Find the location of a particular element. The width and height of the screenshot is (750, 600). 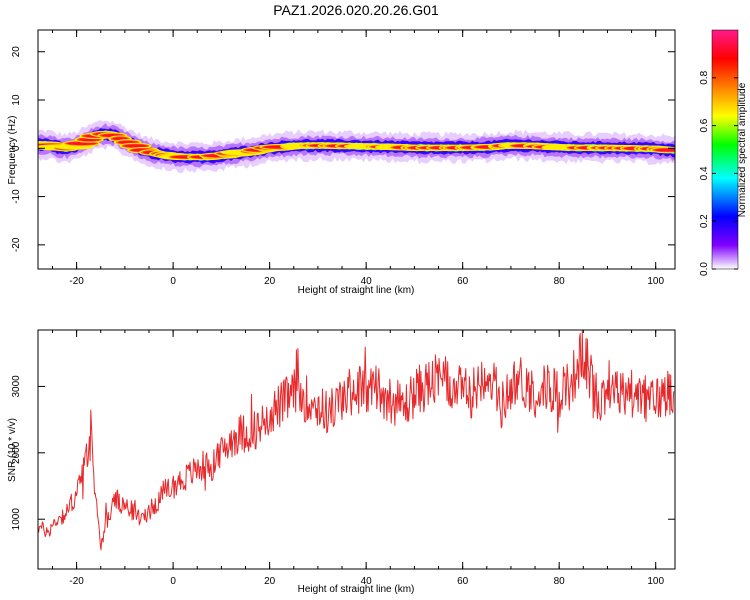

colorbar-tick-label: 0.4 is located at coordinates (704, 173).